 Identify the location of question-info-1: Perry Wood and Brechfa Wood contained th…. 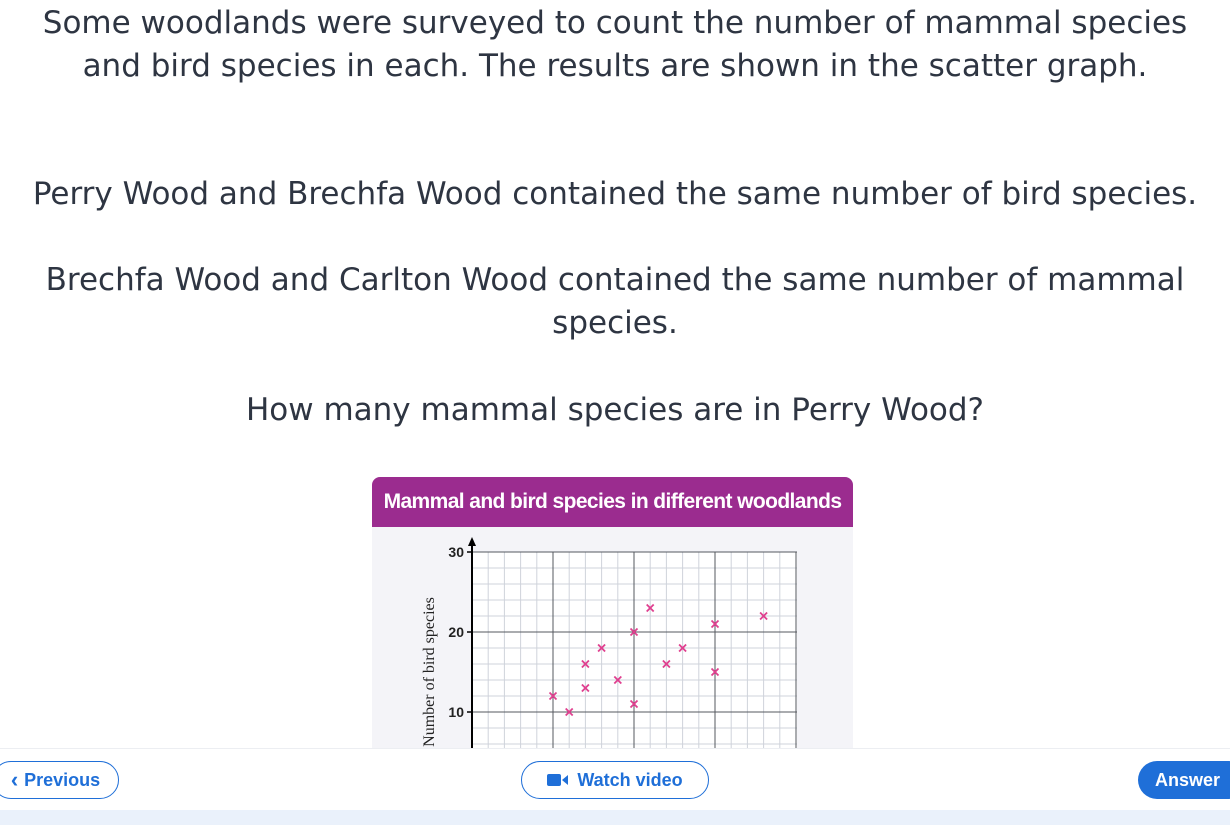
(615, 194).